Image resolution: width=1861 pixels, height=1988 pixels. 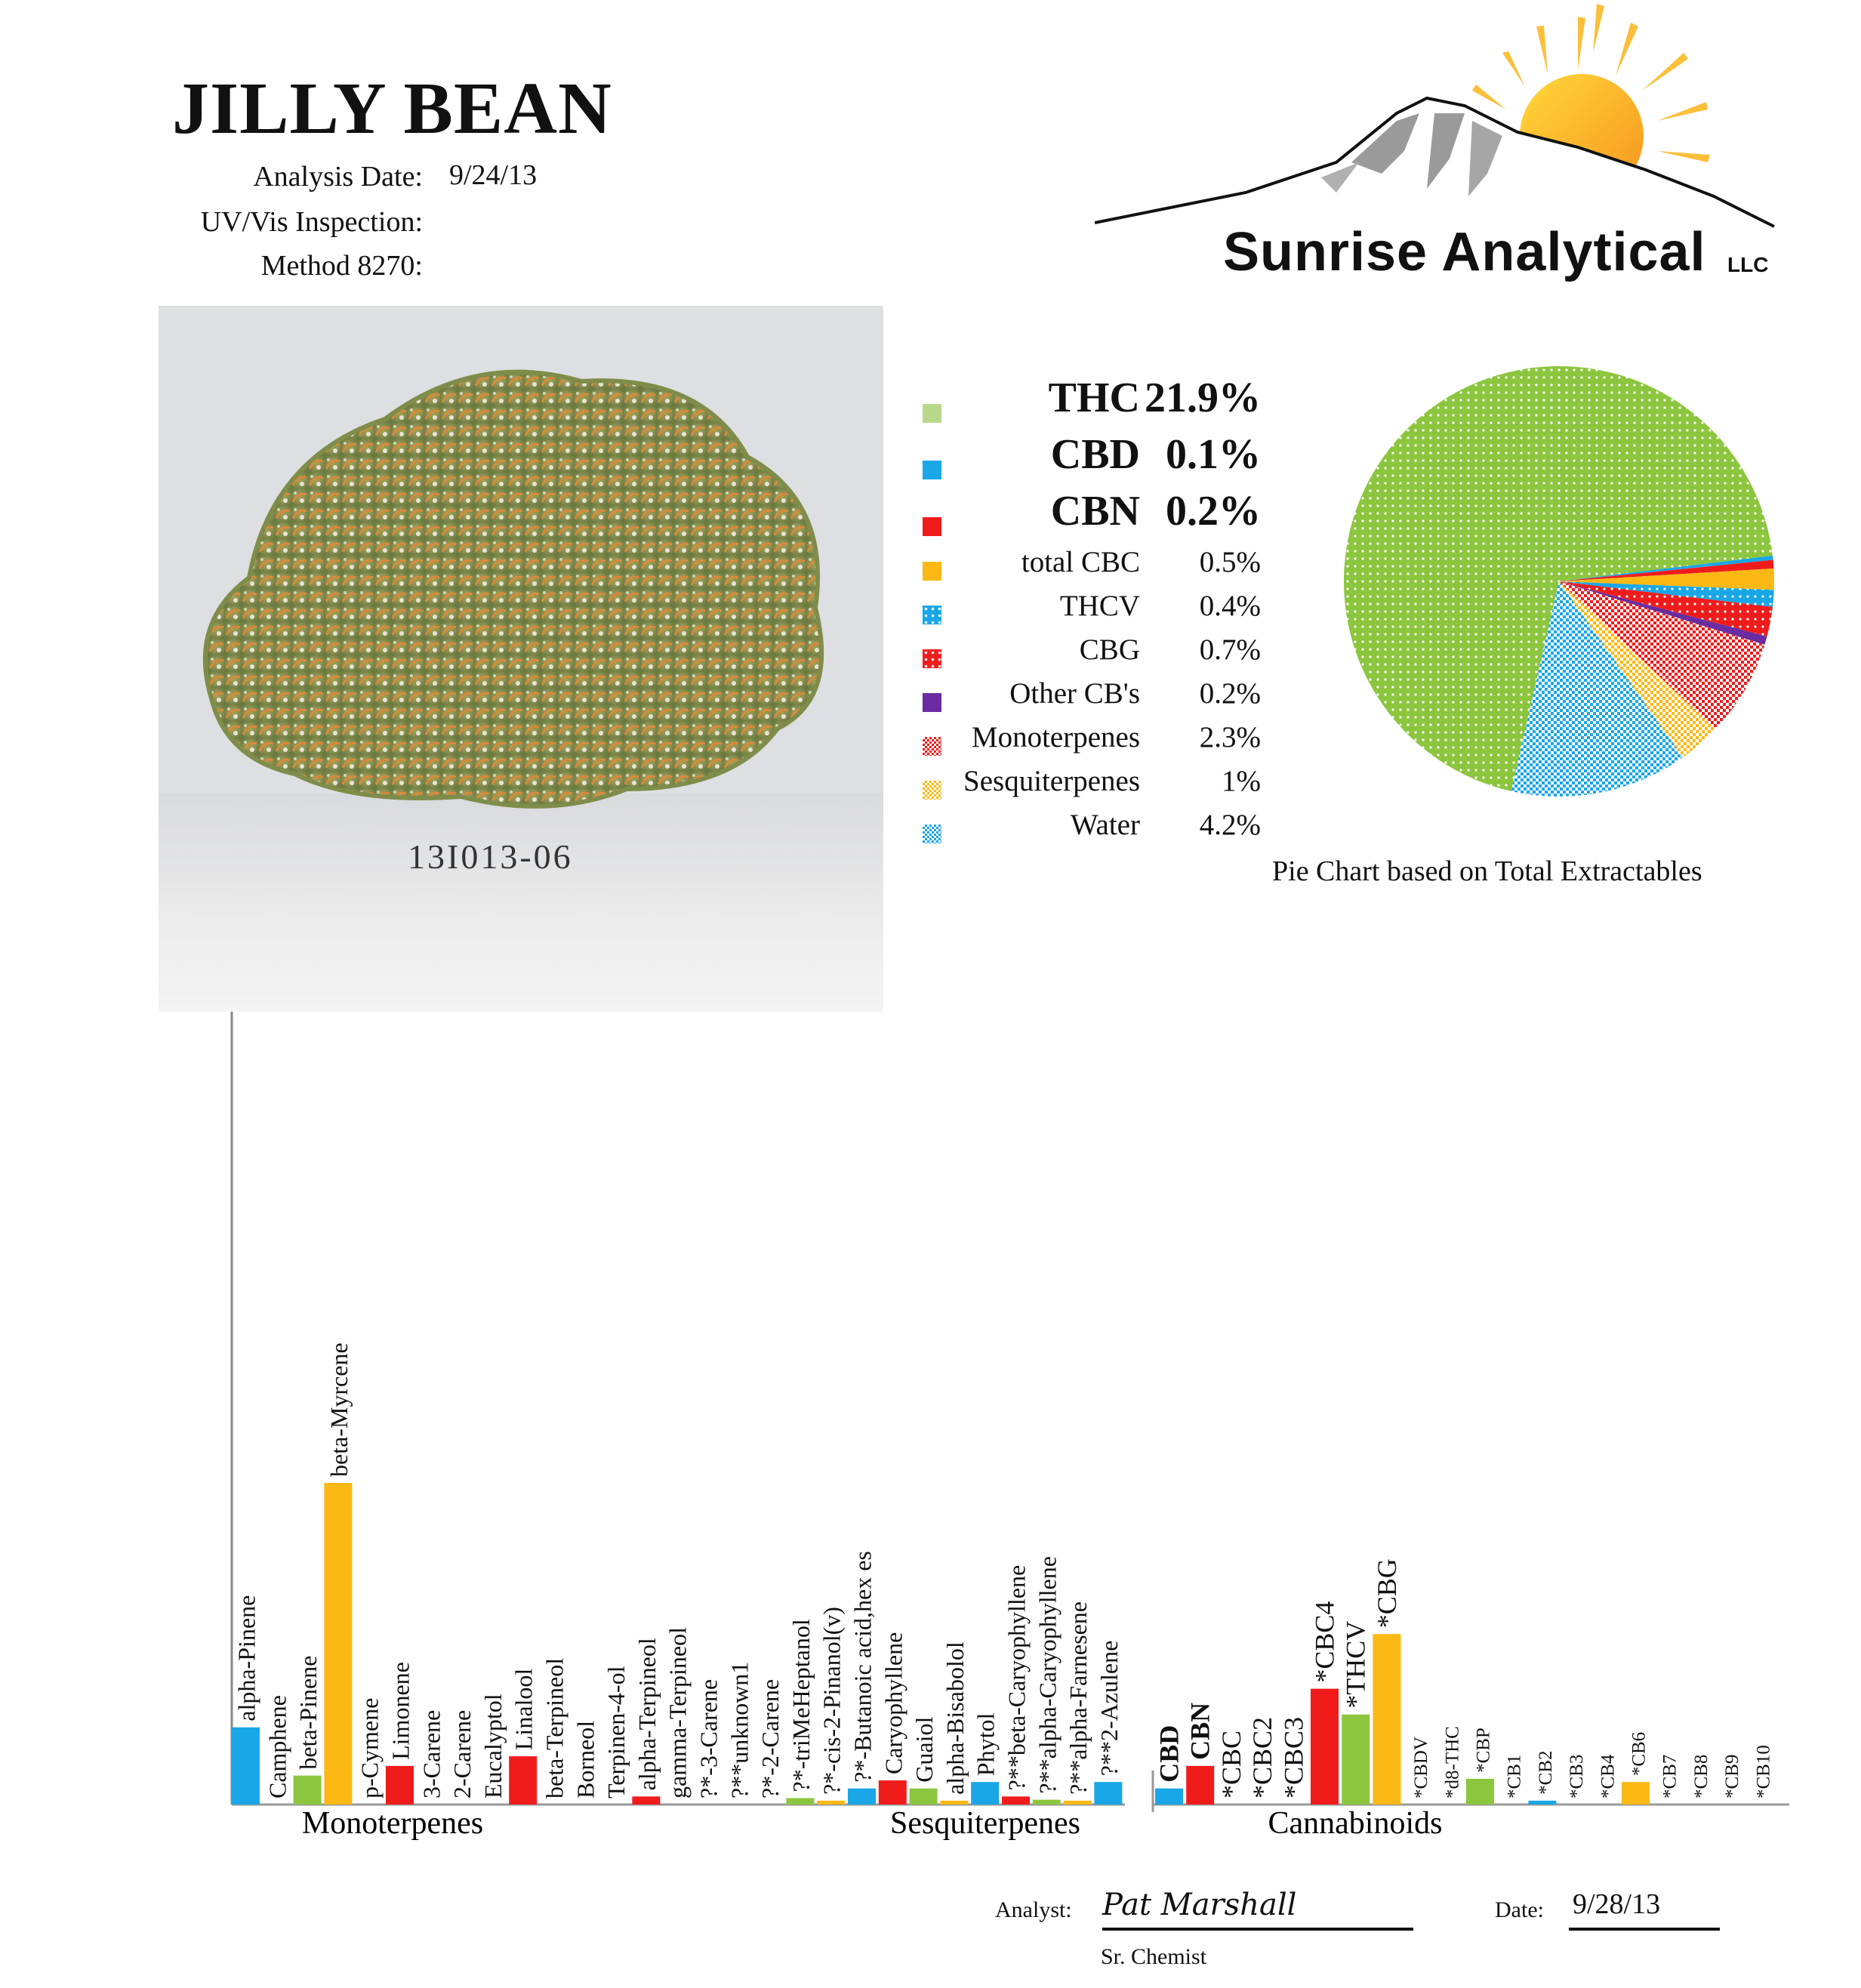 What do you see at coordinates (1387, 1593) in the screenshot?
I see `bar-label: *CBG` at bounding box center [1387, 1593].